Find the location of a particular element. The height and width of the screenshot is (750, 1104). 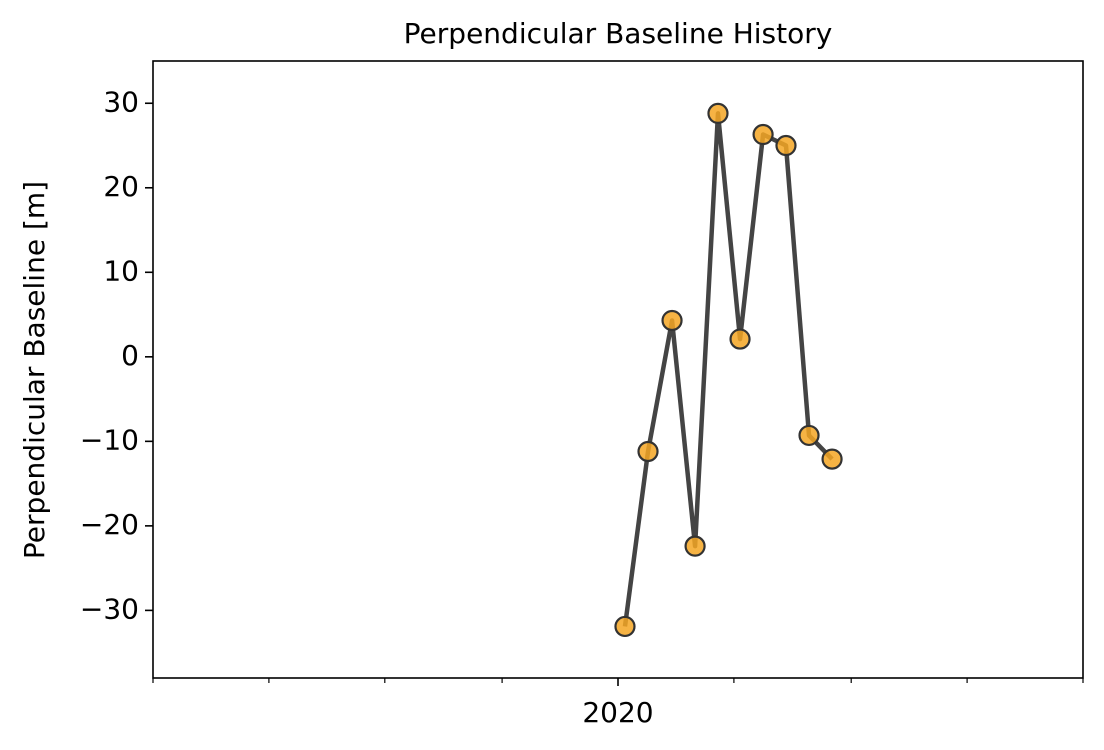

y-tick-label: 30 is located at coordinates (121, 101).